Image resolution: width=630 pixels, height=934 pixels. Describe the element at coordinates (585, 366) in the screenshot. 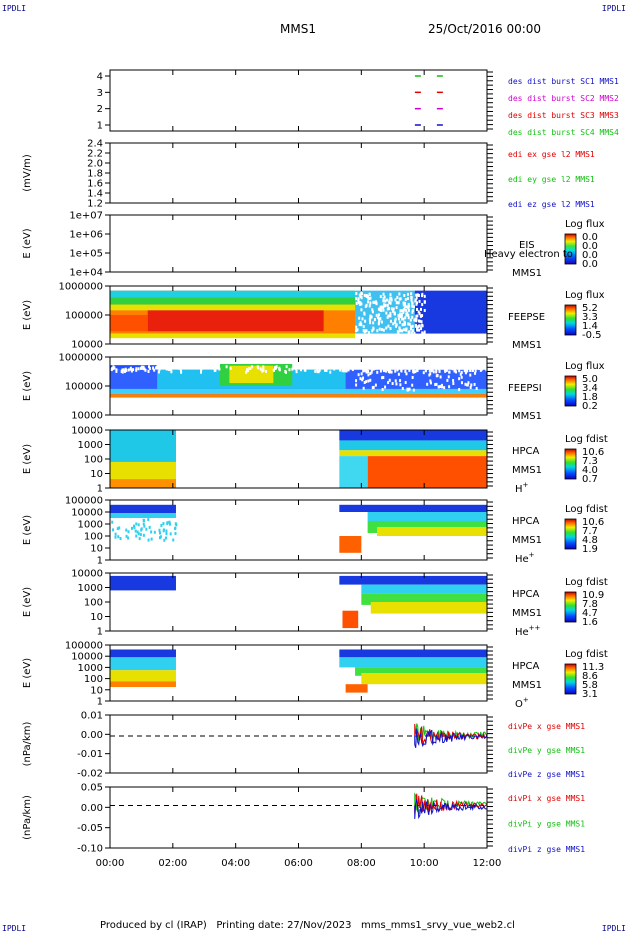

I see `colorbar-title: Log flux` at that location.